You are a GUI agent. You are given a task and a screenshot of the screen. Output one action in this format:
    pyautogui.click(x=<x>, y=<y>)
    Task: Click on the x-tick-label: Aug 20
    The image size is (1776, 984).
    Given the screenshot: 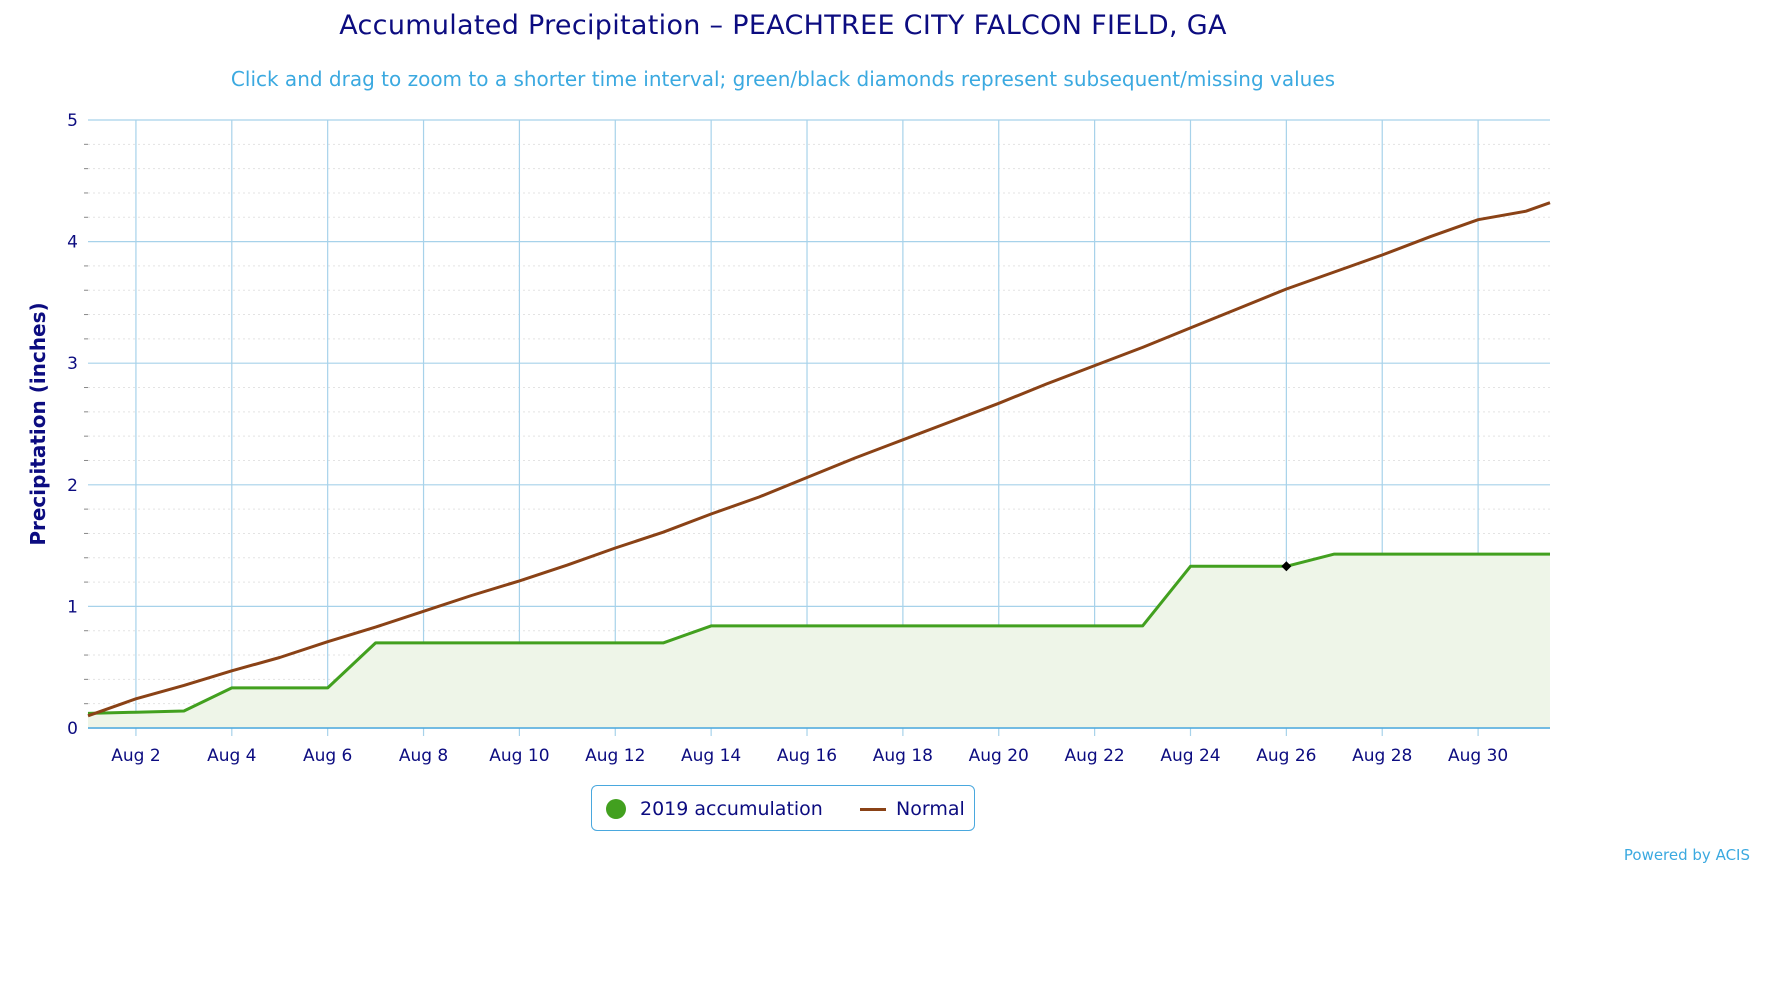 What is the action you would take?
    pyautogui.click(x=999, y=756)
    